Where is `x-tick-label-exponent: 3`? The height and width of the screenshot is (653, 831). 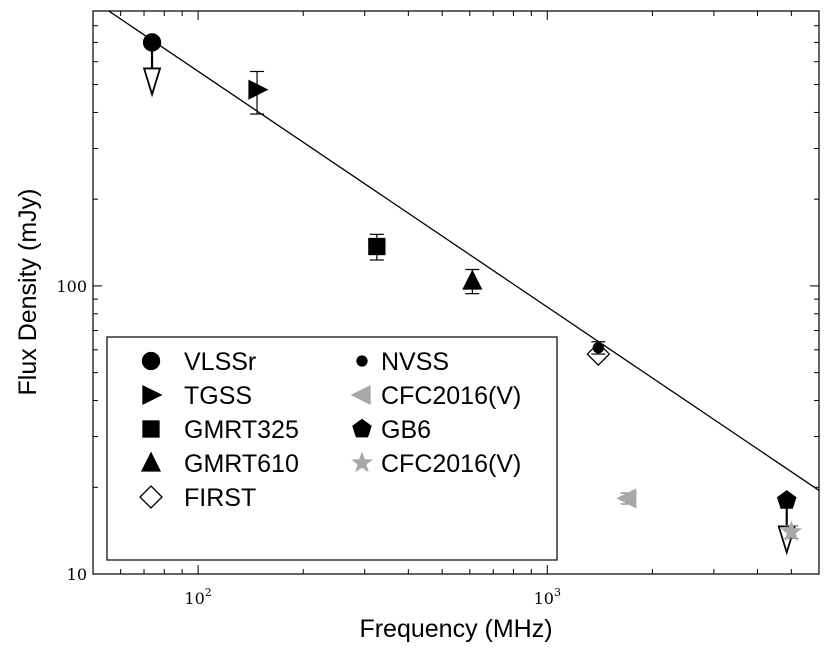
x-tick-label-exponent: 3 is located at coordinates (557, 592).